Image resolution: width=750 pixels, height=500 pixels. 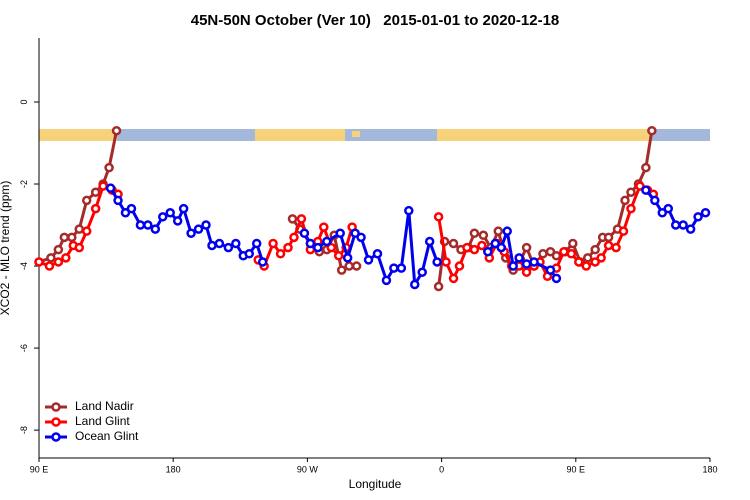 What do you see at coordinates (102, 421) in the screenshot?
I see `legend-label: Land Glint` at bounding box center [102, 421].